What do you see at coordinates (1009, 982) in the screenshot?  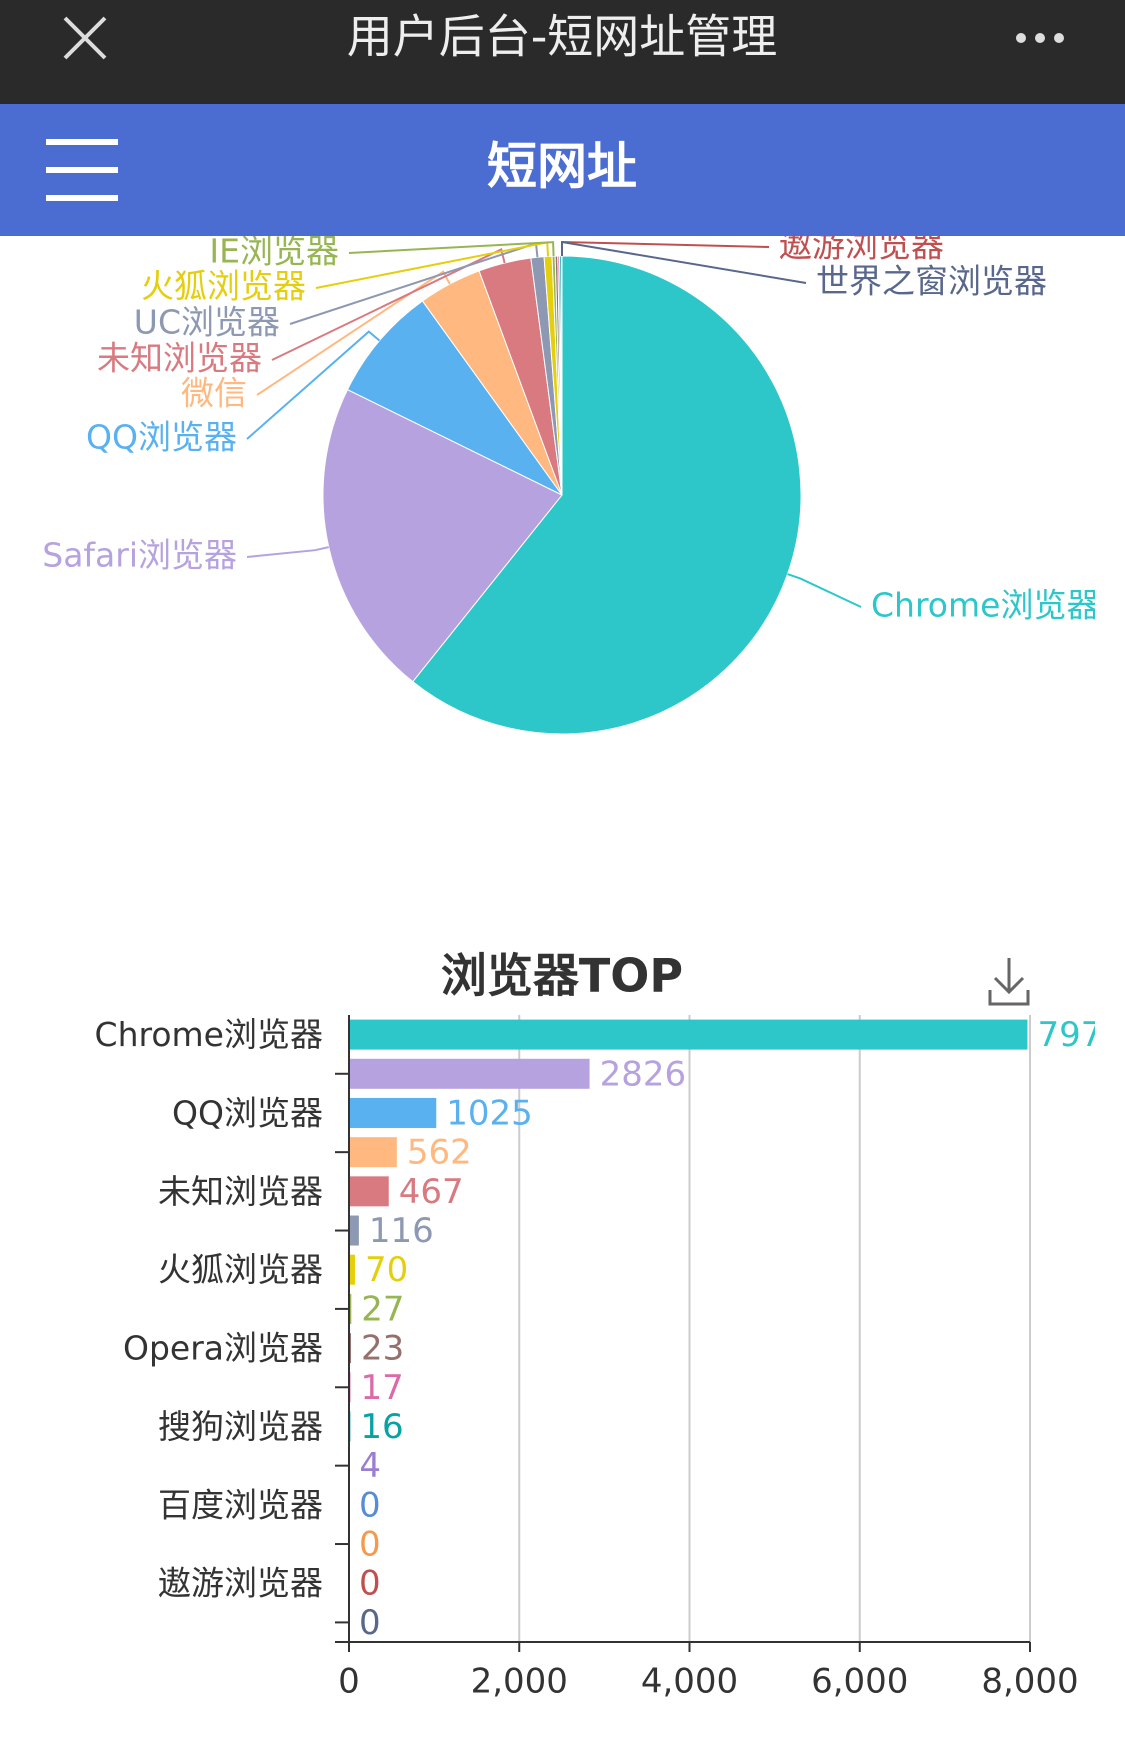 I see `download-button` at bounding box center [1009, 982].